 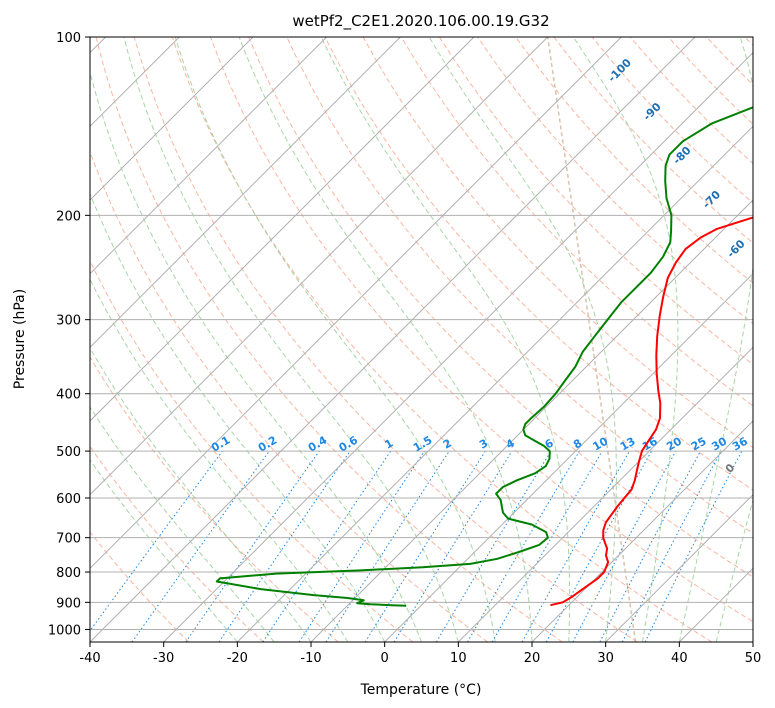 I want to click on x-tick-label: 40, so click(x=679, y=658).